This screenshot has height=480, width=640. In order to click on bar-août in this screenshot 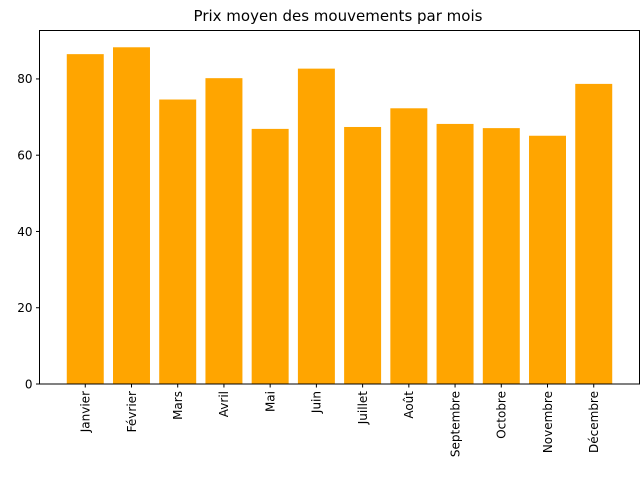, I will do `click(409, 246)`.